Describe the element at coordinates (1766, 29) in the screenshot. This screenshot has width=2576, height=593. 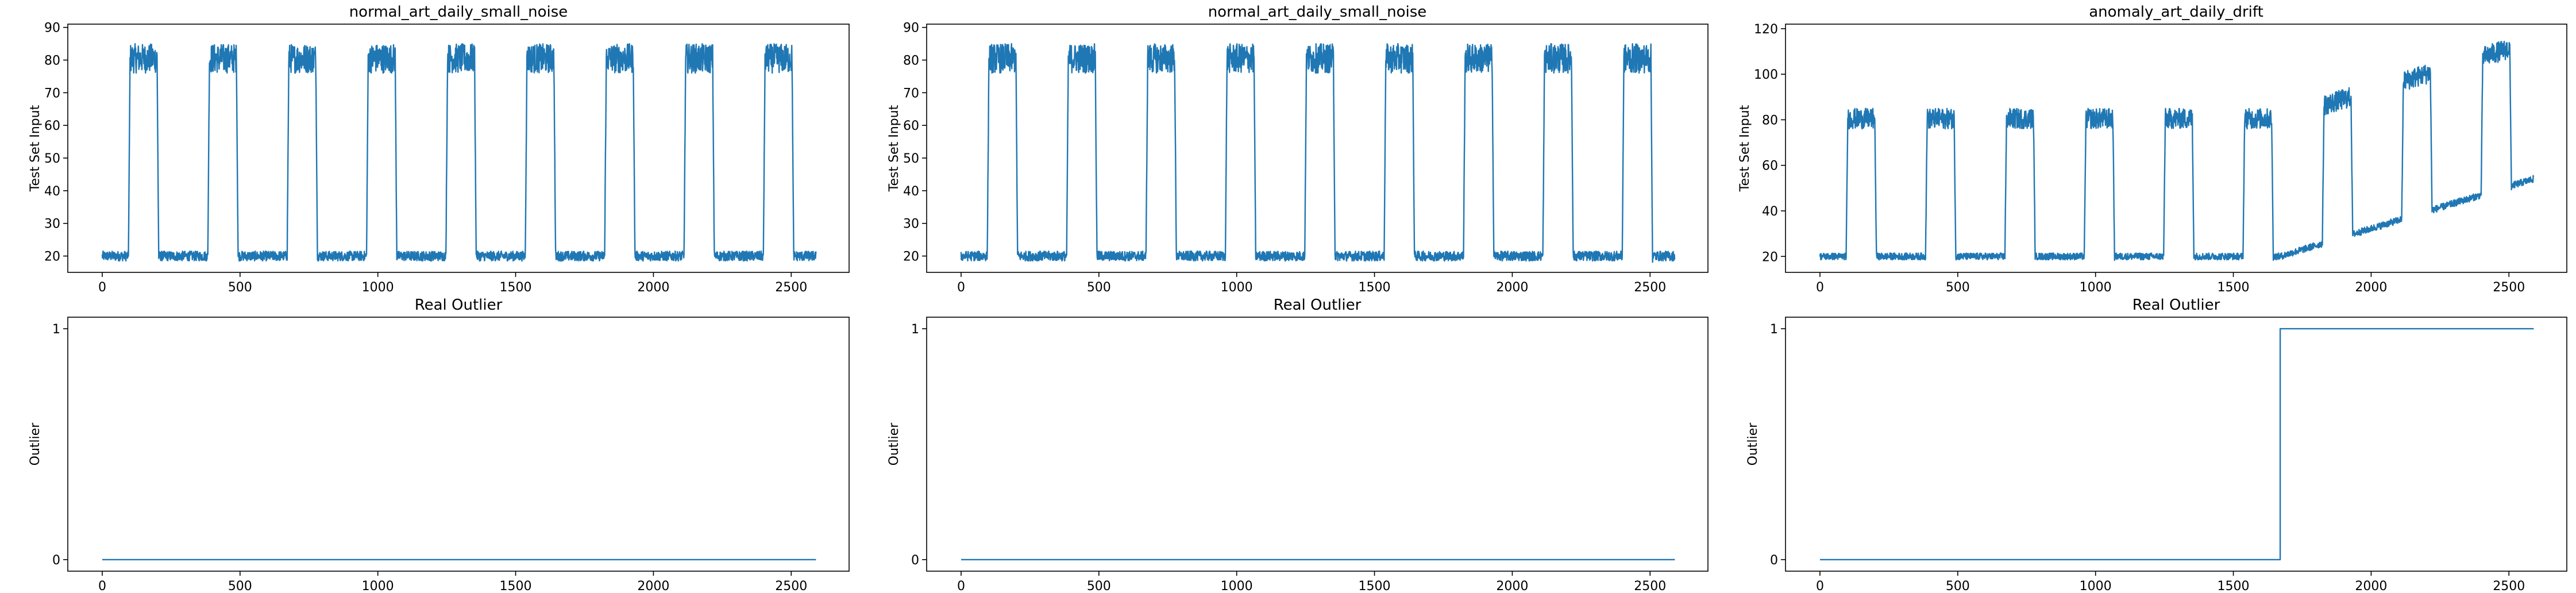
I see `y-tick-label: 120` at that location.